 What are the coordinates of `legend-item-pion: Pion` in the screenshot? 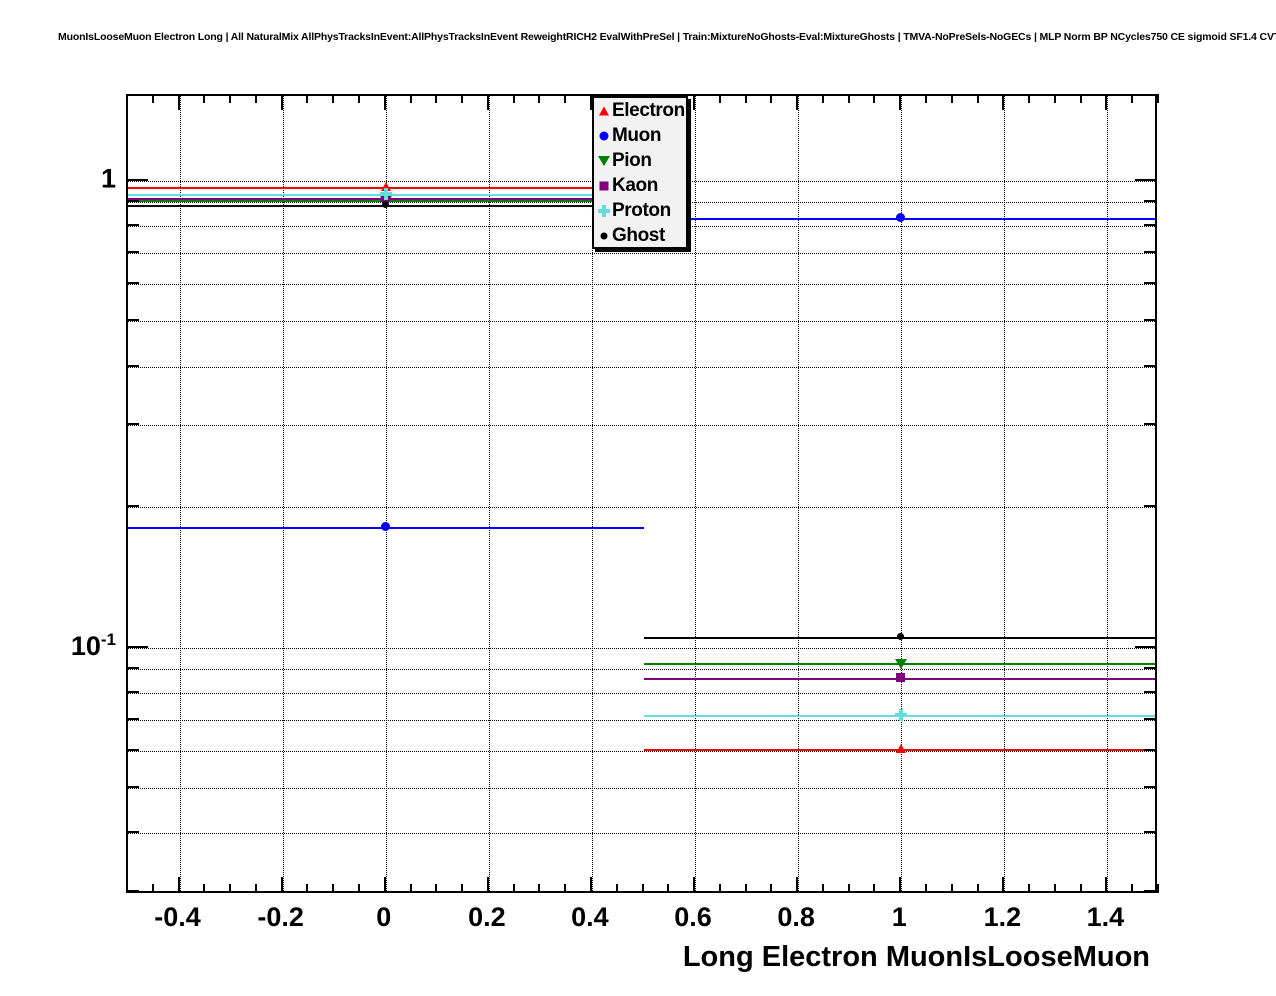 It's located at (640, 160).